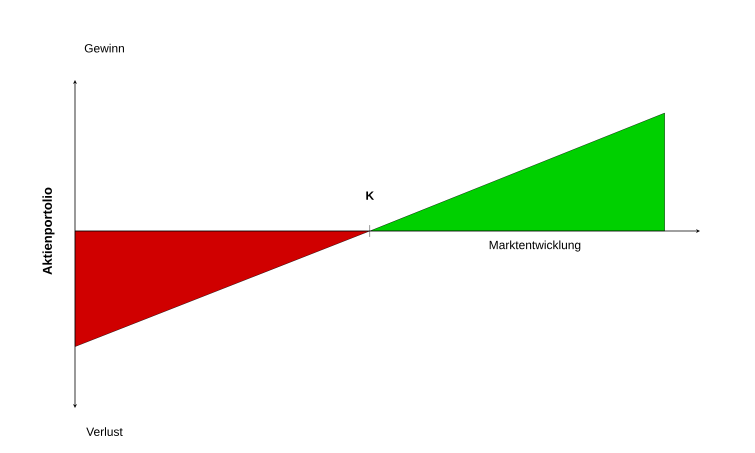  I want to click on annotation: K, so click(370, 196).